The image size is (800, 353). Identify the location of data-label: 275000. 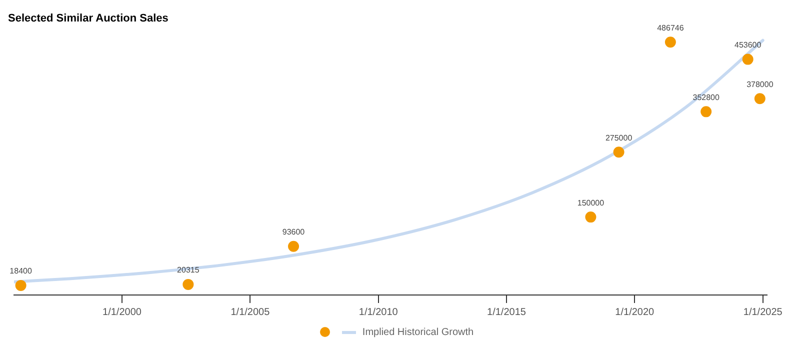
(619, 137).